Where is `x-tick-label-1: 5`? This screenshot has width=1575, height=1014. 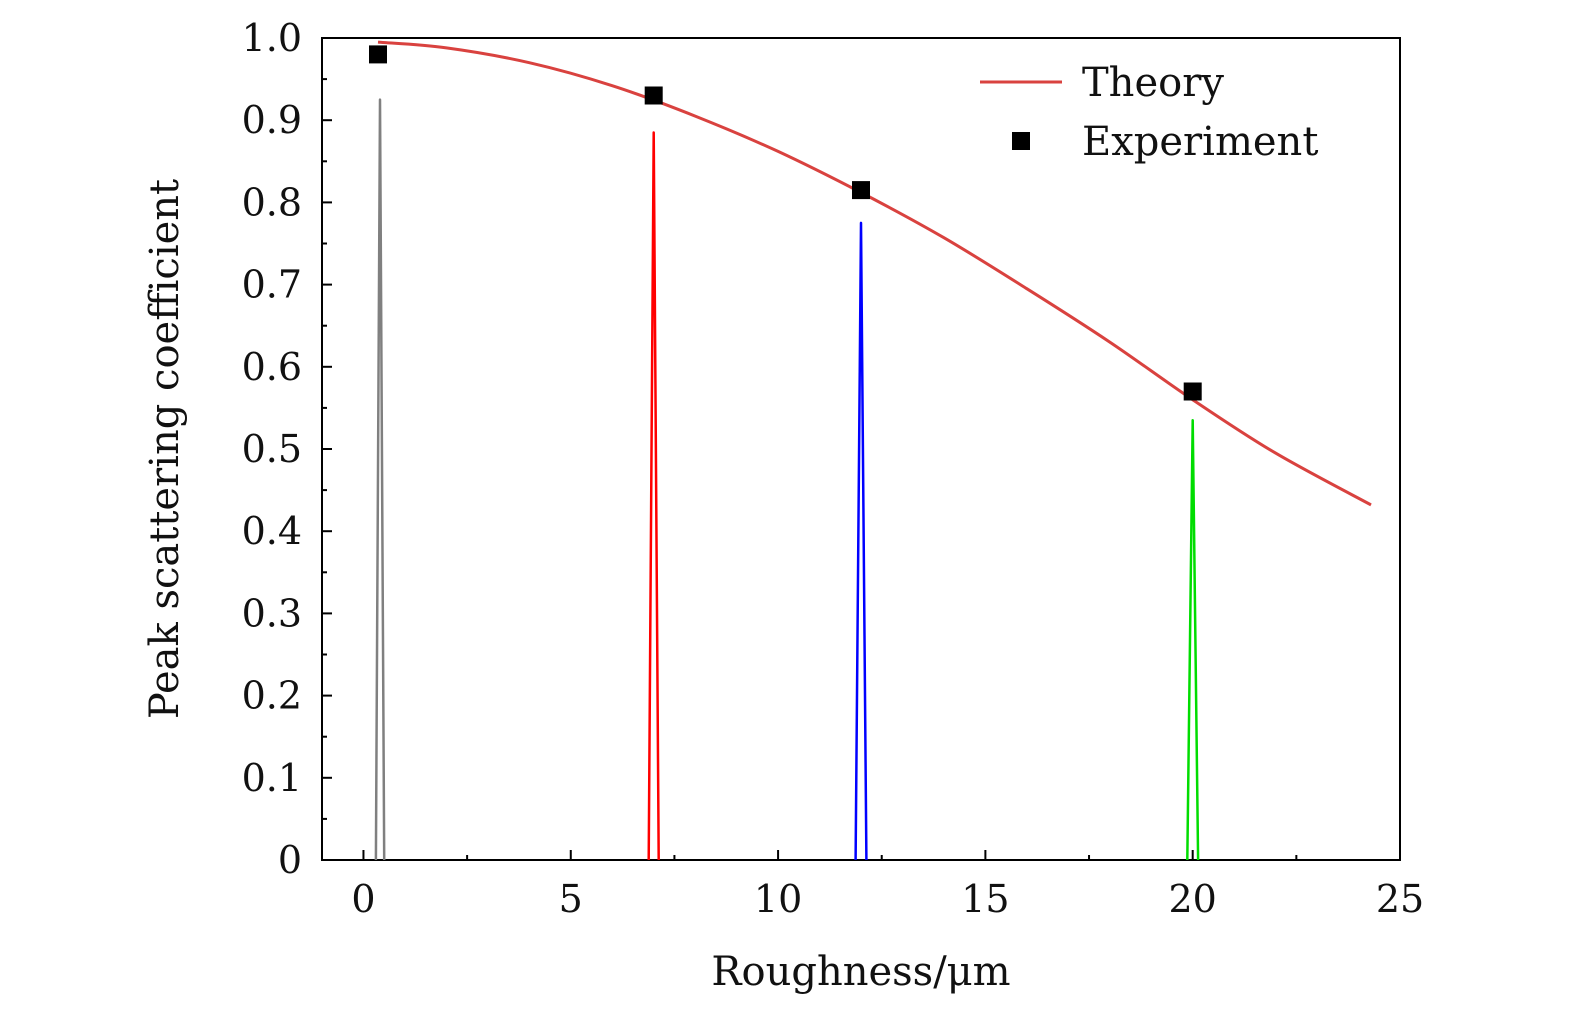 x-tick-label-1: 5 is located at coordinates (571, 899).